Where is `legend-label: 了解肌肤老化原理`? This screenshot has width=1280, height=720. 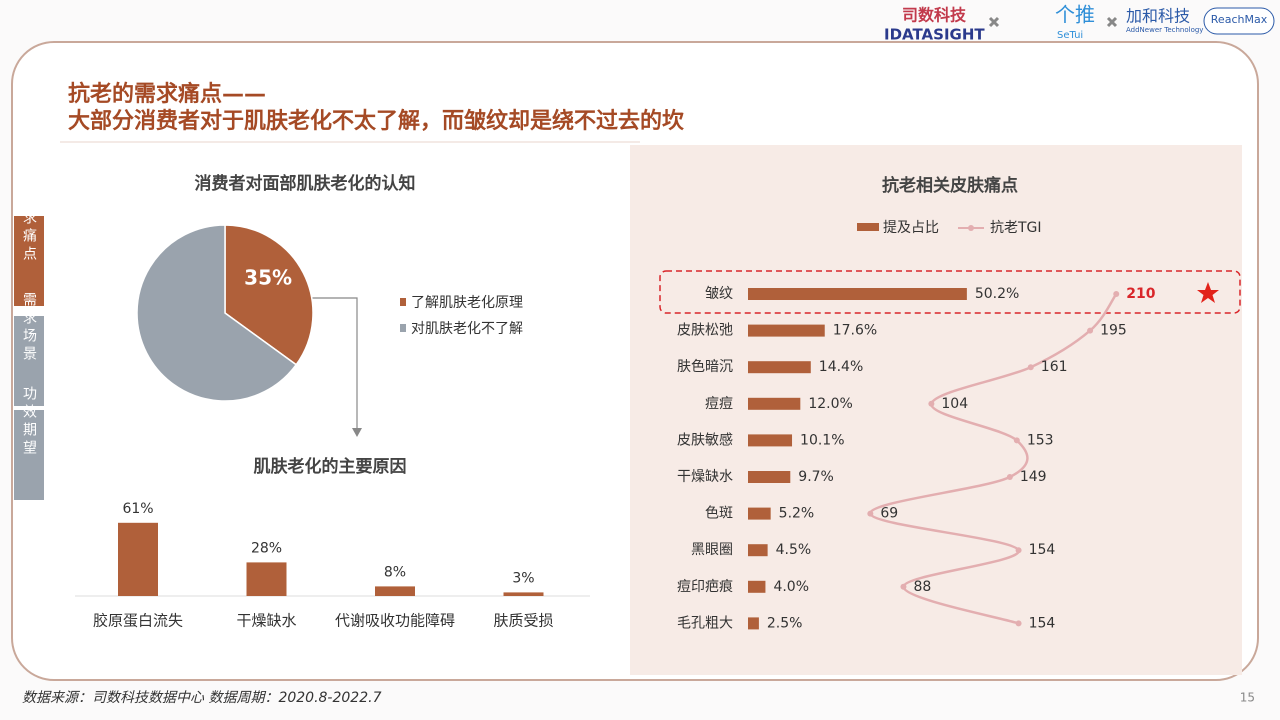 legend-label: 了解肌肤老化原理 is located at coordinates (467, 303).